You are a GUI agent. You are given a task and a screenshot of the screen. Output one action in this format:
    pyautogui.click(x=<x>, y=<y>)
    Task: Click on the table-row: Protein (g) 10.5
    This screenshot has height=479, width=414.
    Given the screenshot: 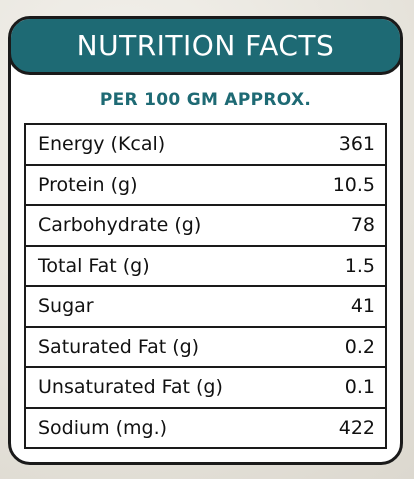 What is the action you would take?
    pyautogui.click(x=205, y=185)
    